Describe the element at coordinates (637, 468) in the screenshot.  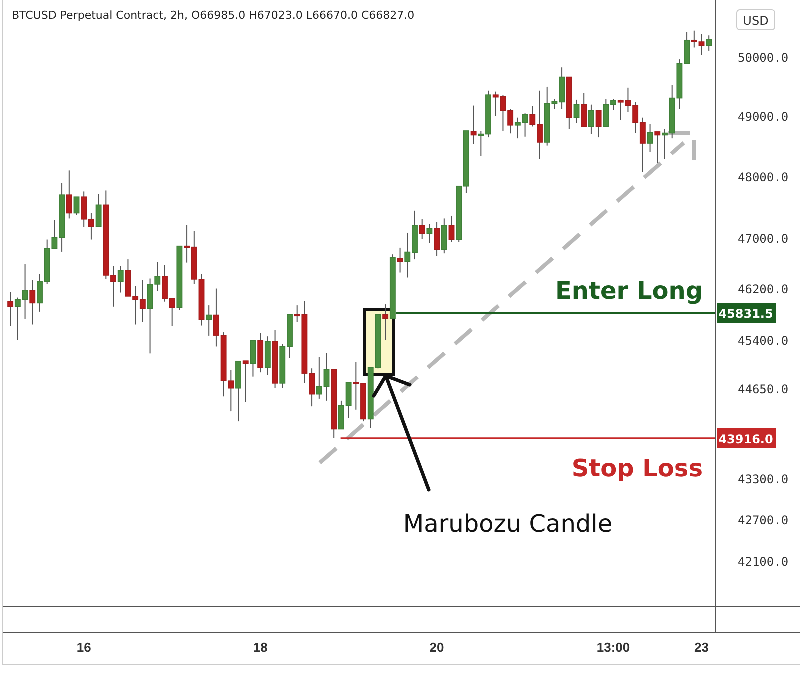
I see `ref-line-label: Stop Loss` at that location.